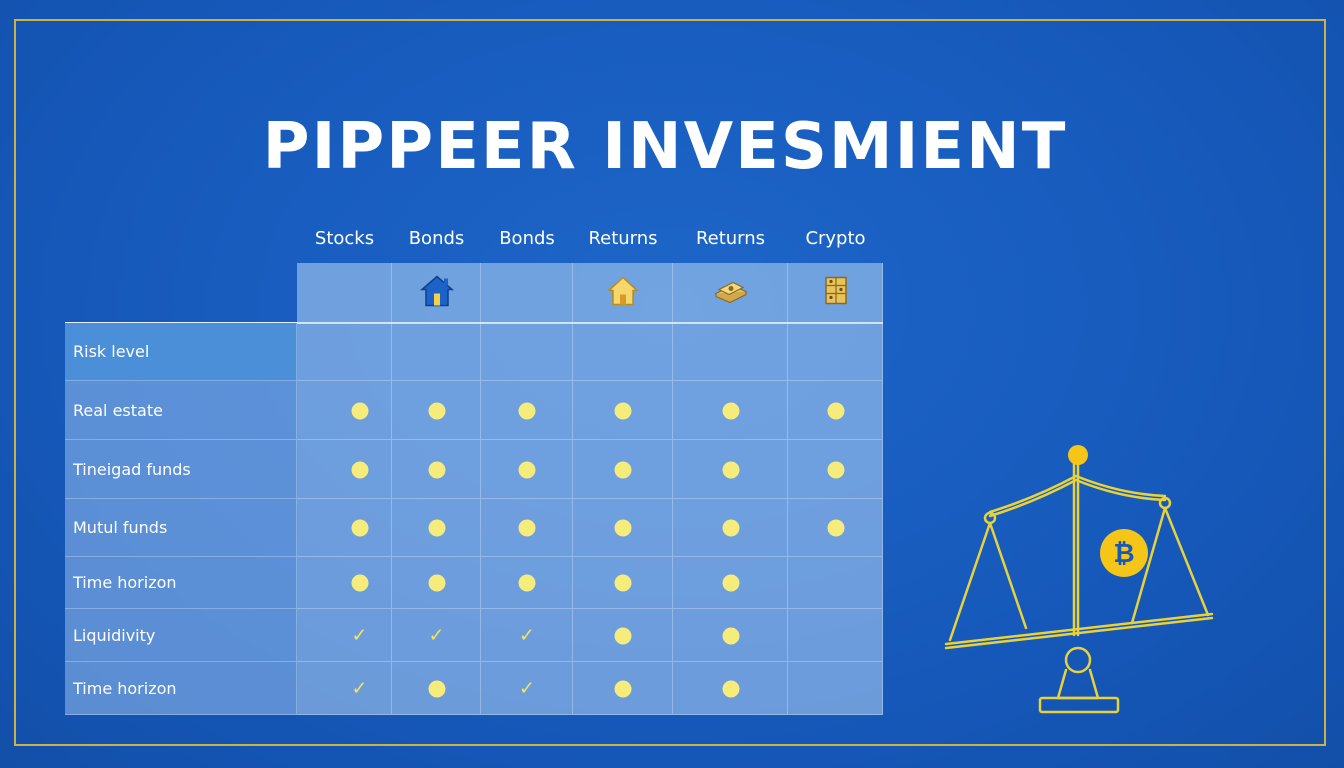 The width and height of the screenshot is (1344, 768). I want to click on gold-bars-icon, so click(836, 293).